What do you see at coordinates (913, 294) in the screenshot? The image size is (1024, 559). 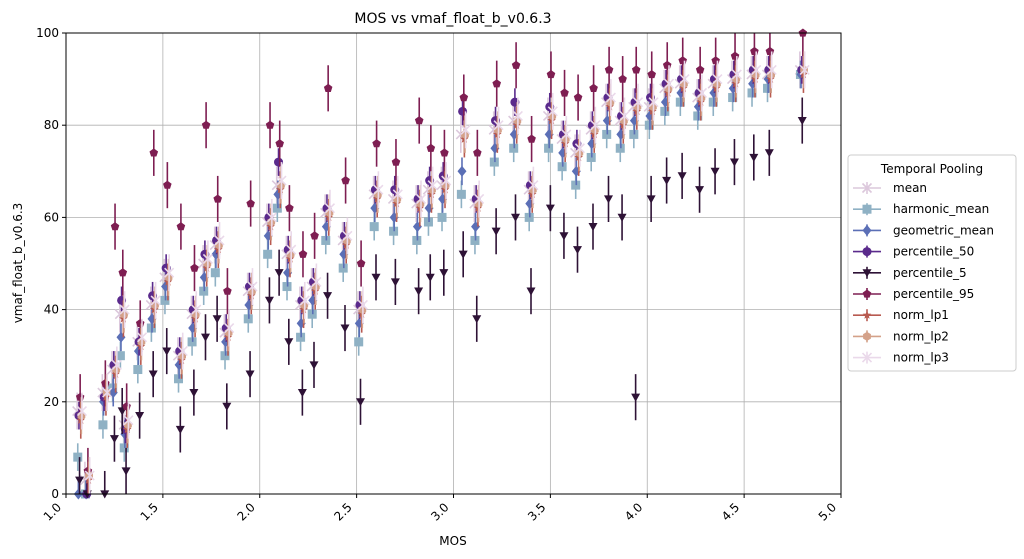 I see `legend-entry: percentile_95` at bounding box center [913, 294].